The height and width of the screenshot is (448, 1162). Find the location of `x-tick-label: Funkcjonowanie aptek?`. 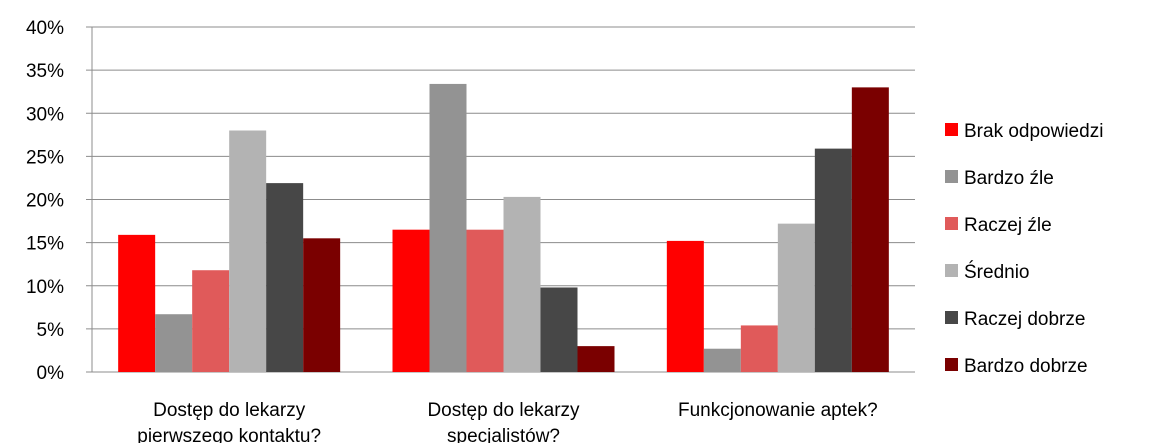

x-tick-label: Funkcjonowanie aptek? is located at coordinates (778, 410).